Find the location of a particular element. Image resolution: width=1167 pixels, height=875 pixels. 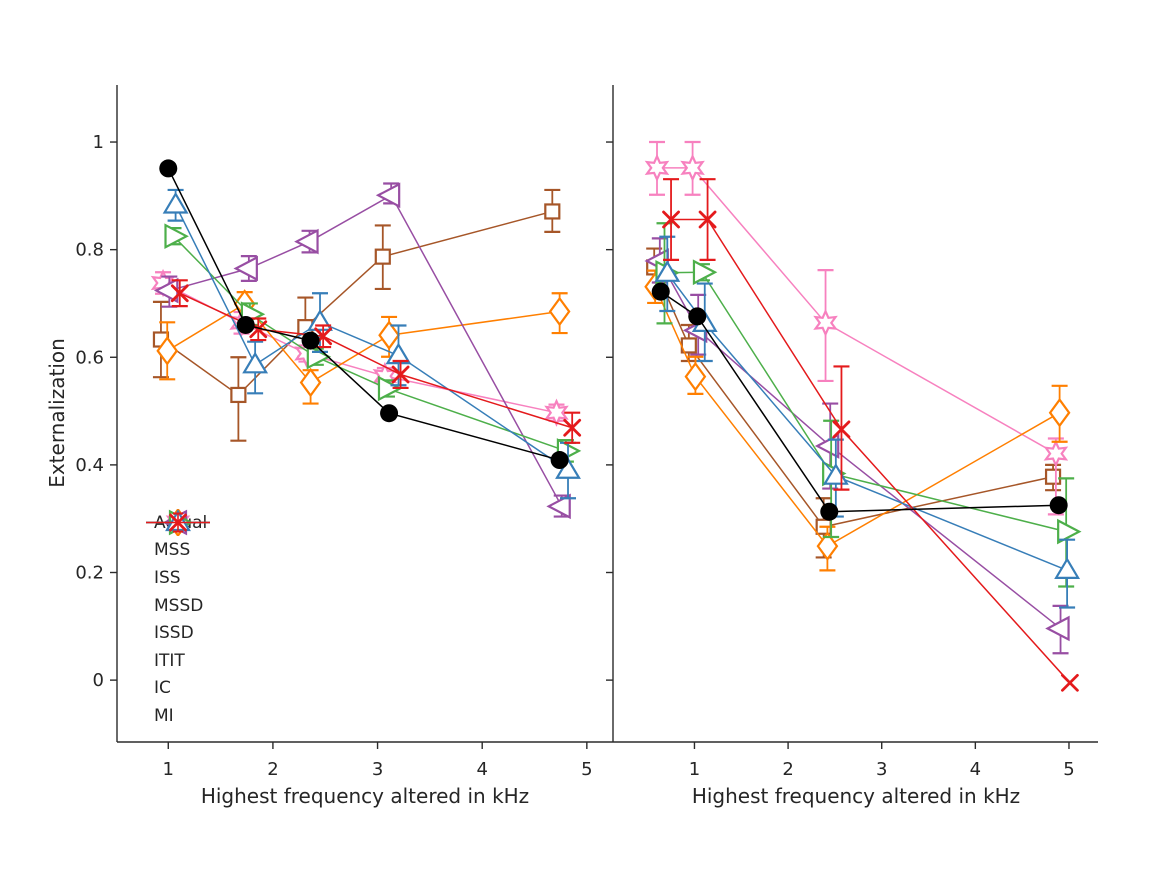

legend-item-issd: ISSD is located at coordinates (178, 578).